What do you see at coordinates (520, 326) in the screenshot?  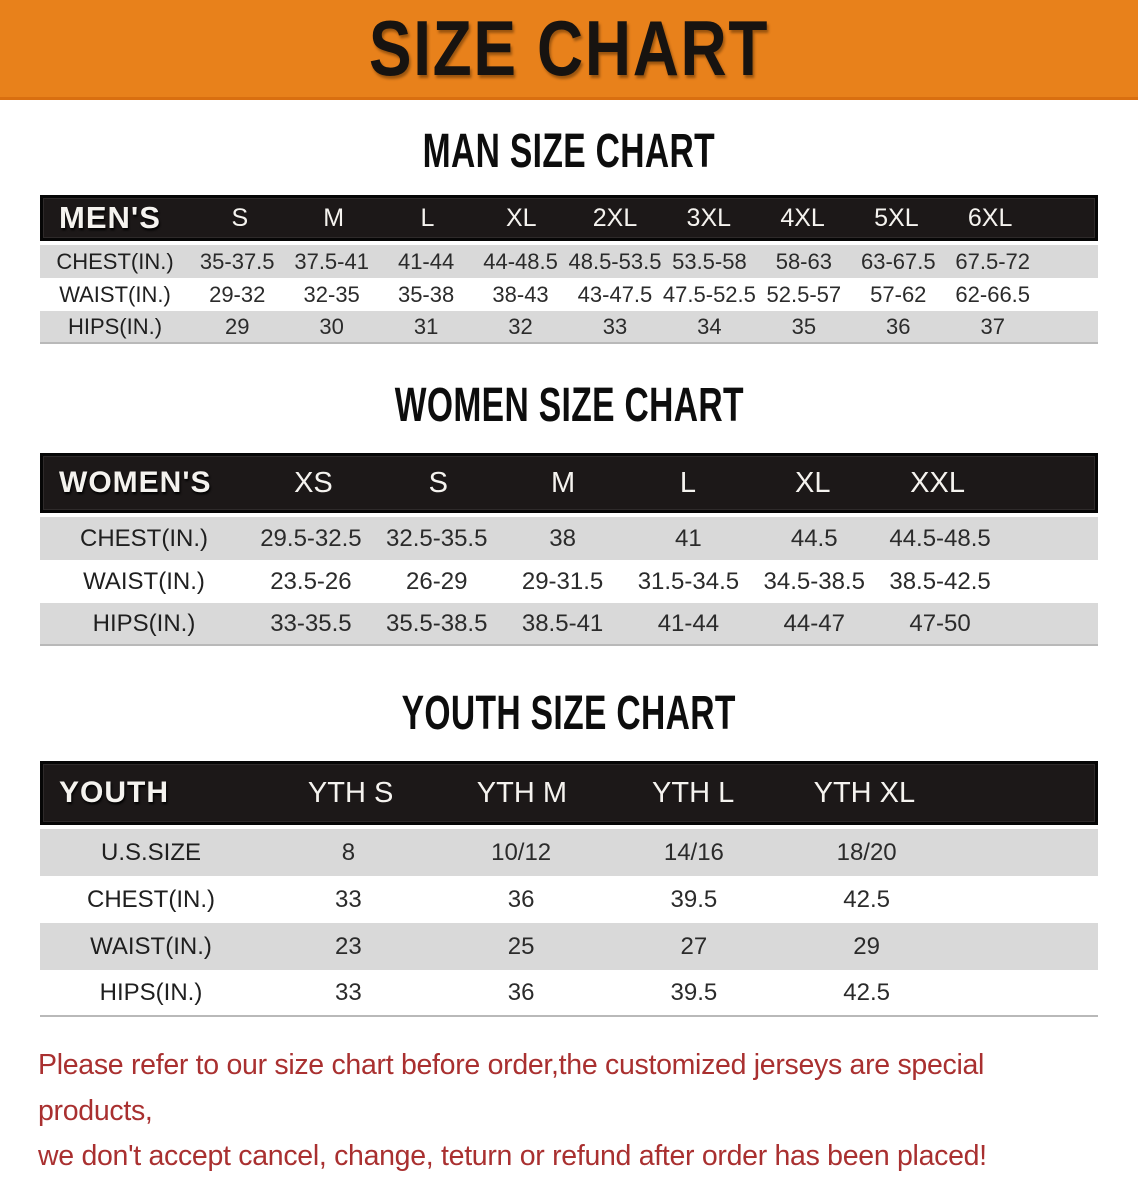 I see `table-cell: 32` at bounding box center [520, 326].